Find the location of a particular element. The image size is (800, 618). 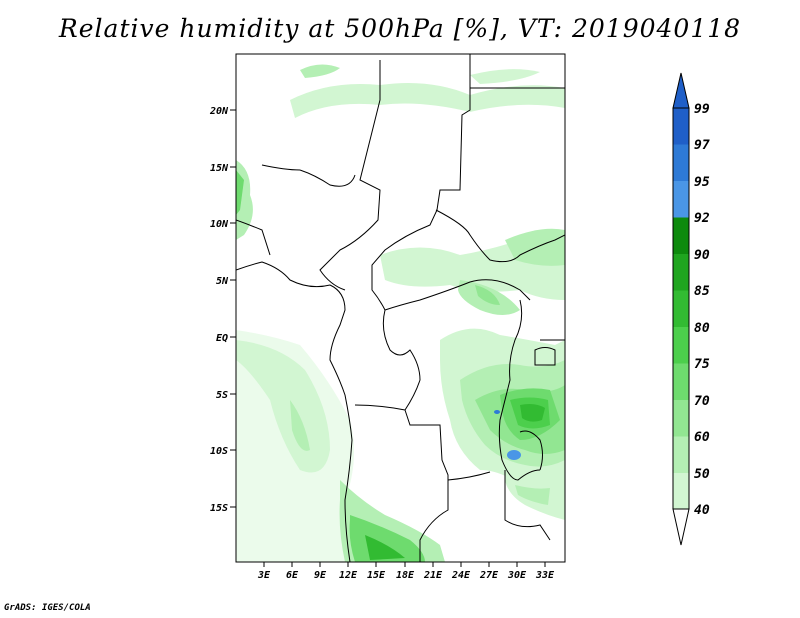

colorbar-label: 60 is located at coordinates (702, 437).